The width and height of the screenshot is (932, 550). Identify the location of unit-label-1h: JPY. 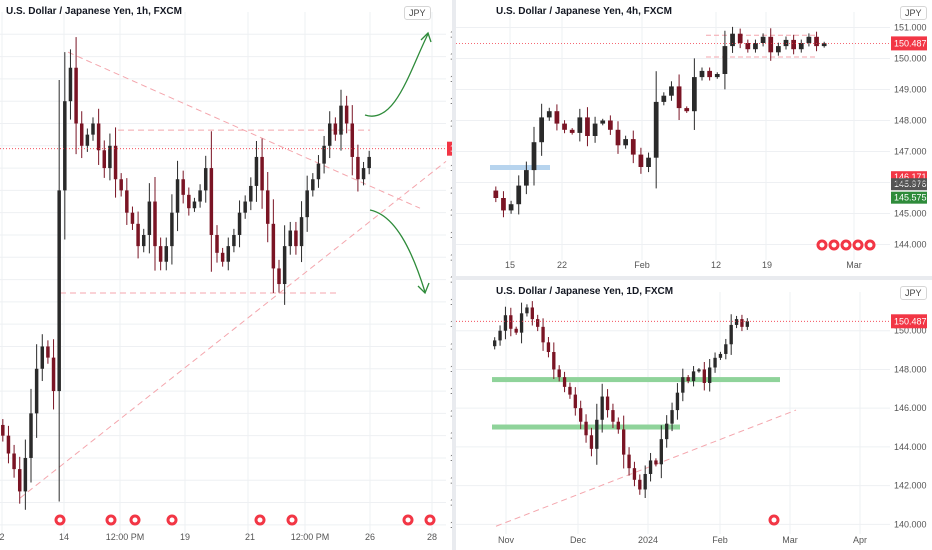
(417, 13).